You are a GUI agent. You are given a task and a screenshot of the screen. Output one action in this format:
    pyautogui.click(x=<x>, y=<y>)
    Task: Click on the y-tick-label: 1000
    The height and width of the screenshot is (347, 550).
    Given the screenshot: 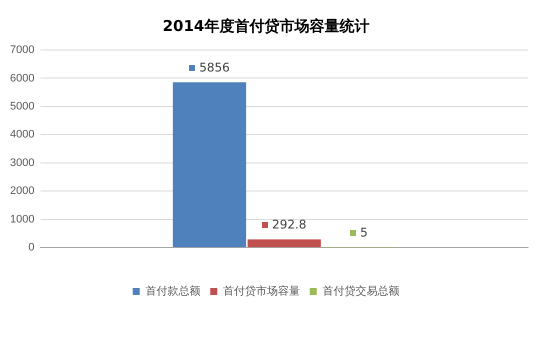 What is the action you would take?
    pyautogui.click(x=22, y=219)
    